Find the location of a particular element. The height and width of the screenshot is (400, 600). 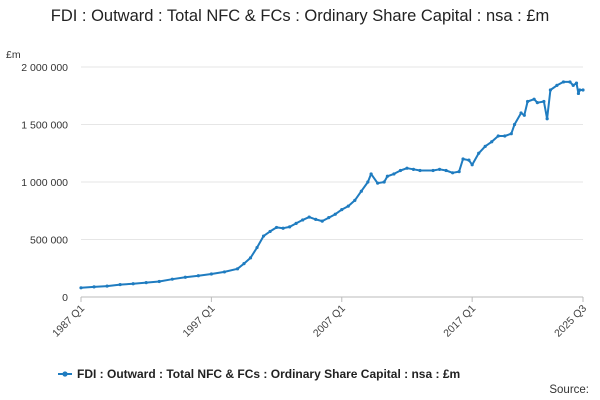

x-tick-label: 1997 Q1 is located at coordinates (199, 321).